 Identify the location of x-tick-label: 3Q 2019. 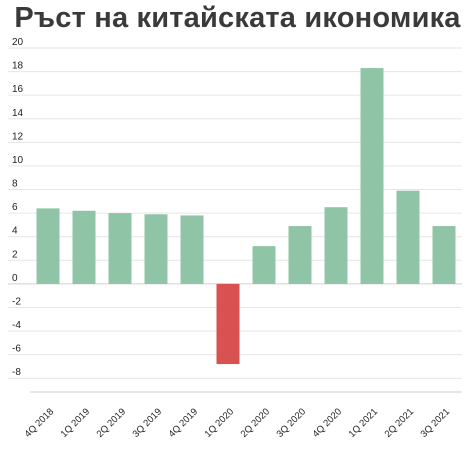
(148, 423).